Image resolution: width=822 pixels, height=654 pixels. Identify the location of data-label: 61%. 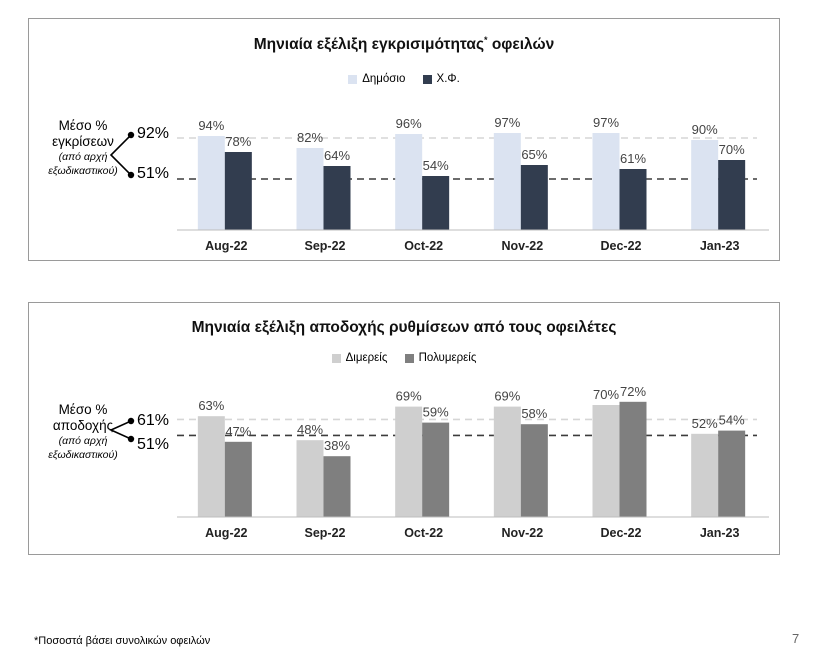
(633, 158).